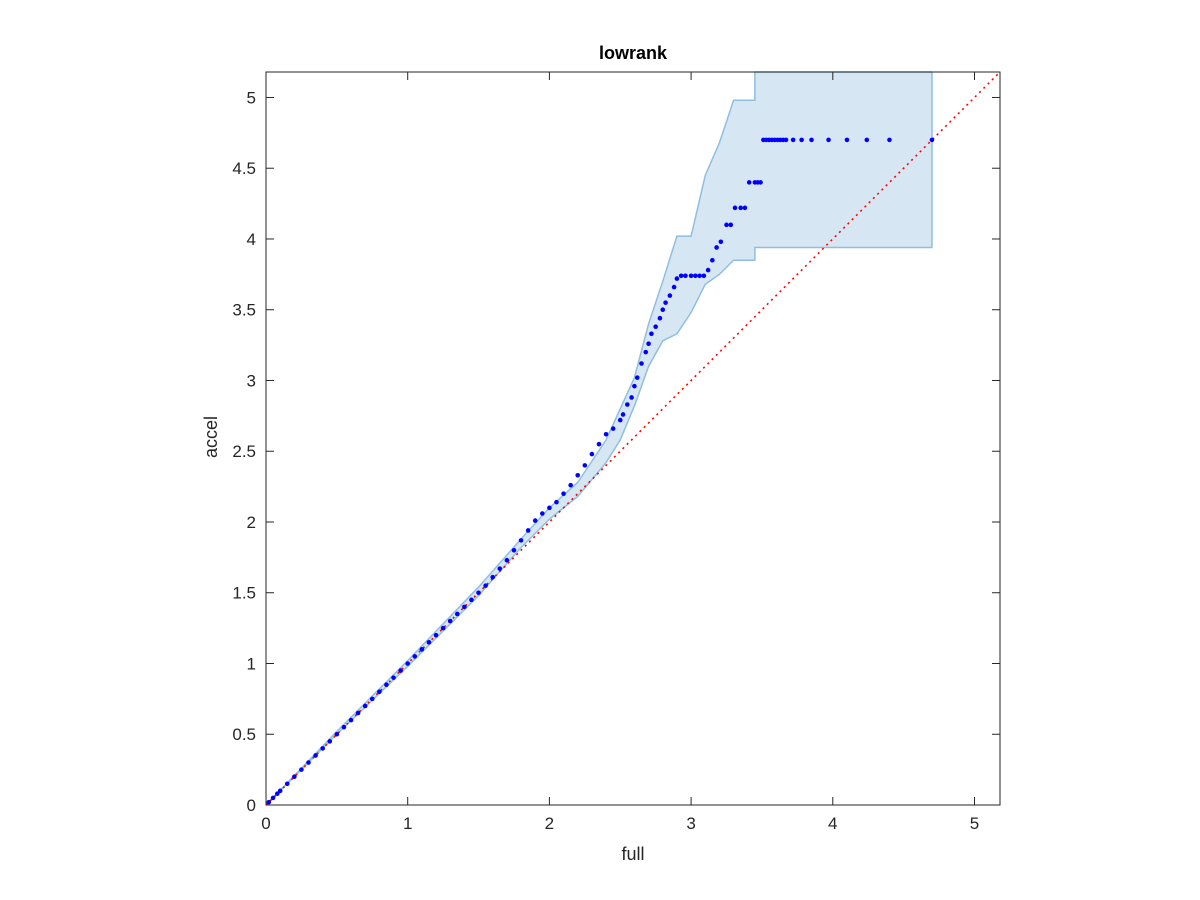 The height and width of the screenshot is (900, 1200). What do you see at coordinates (974, 823) in the screenshot?
I see `x-tick-label: 5` at bounding box center [974, 823].